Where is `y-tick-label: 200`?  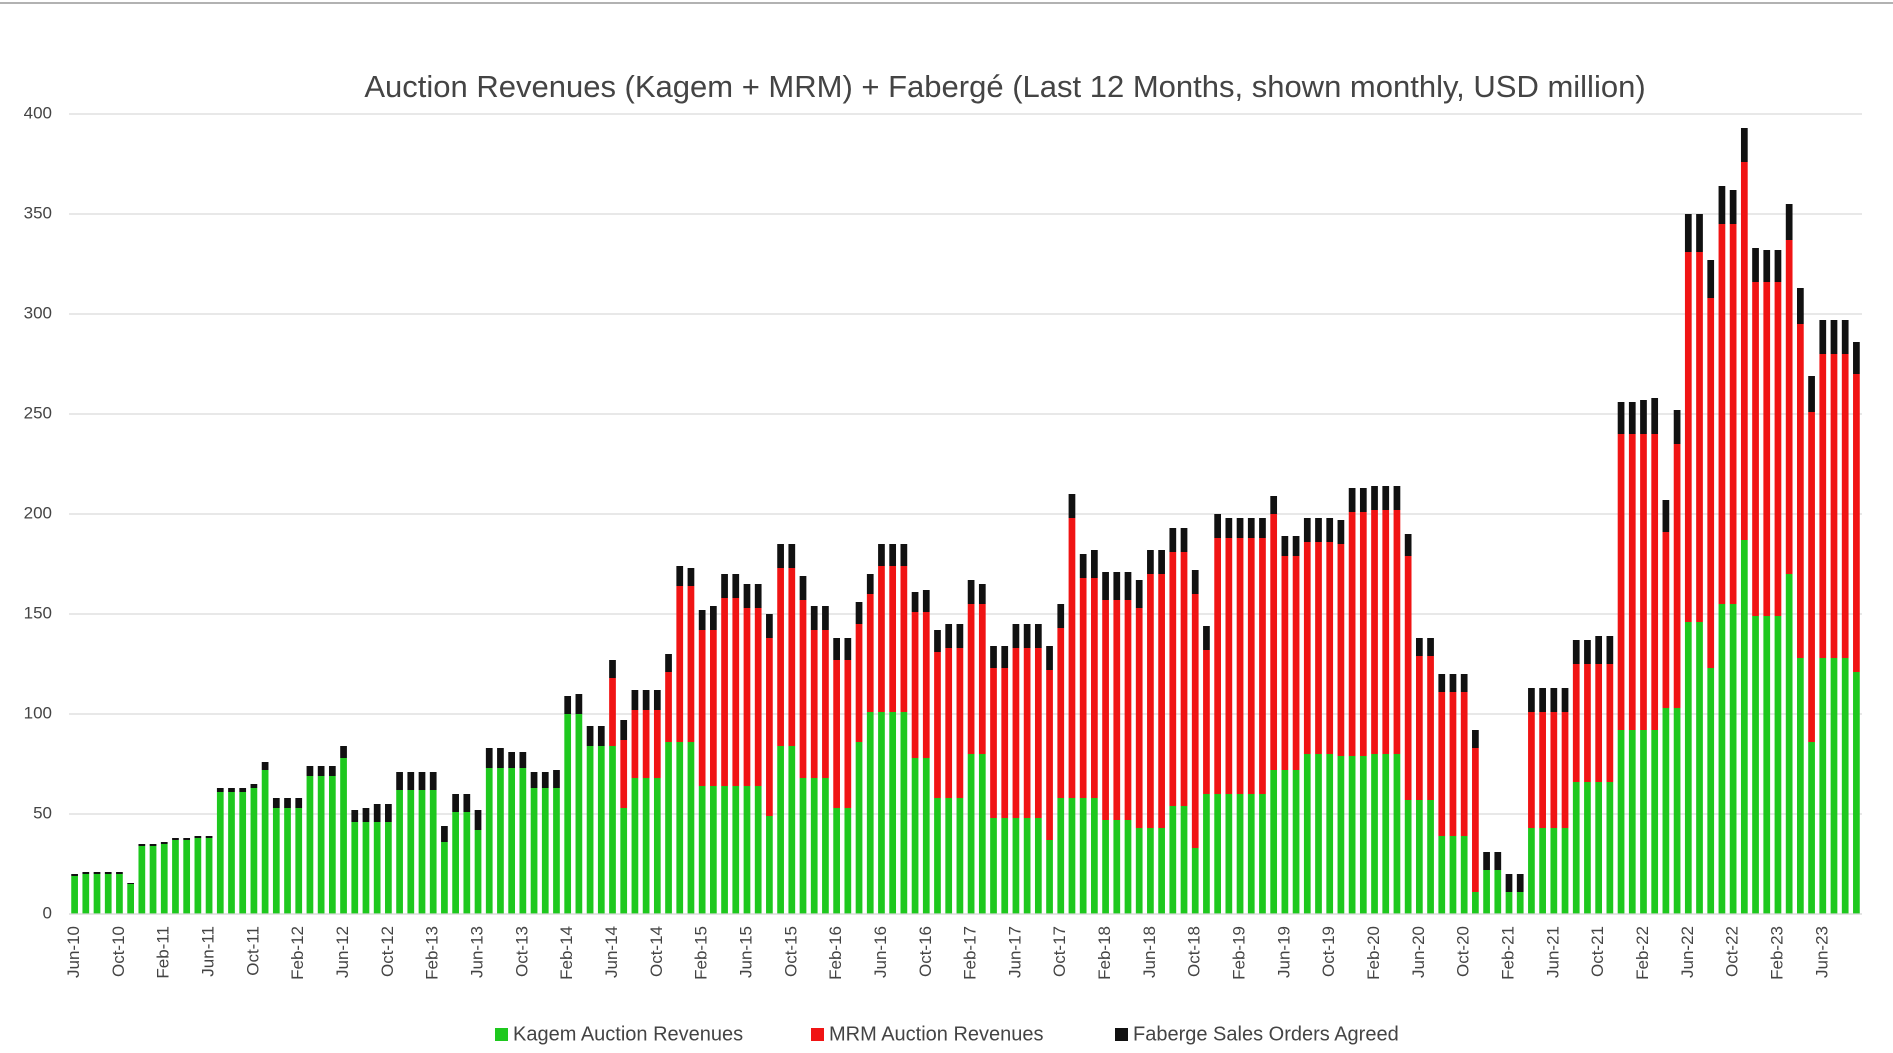 y-tick-label: 200 is located at coordinates (38, 512).